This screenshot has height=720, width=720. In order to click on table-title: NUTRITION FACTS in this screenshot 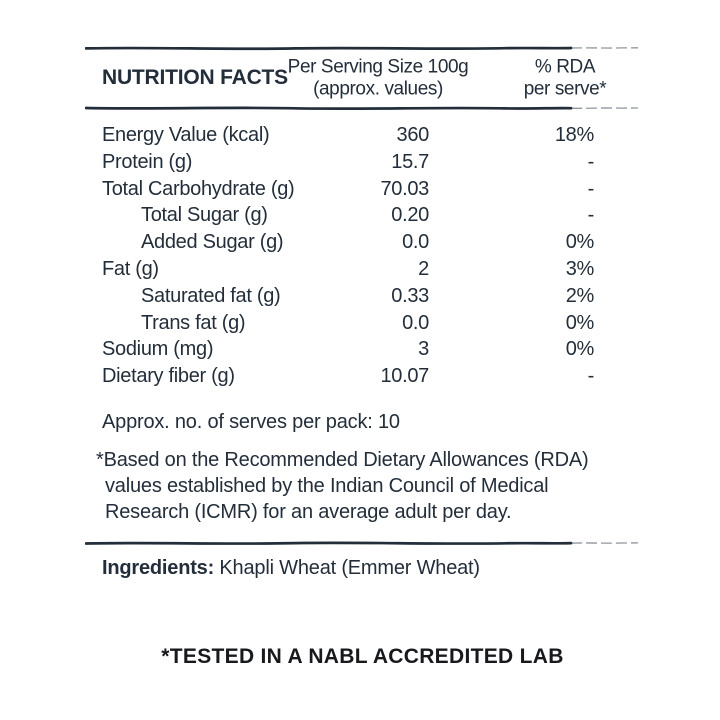, I will do `click(195, 77)`.